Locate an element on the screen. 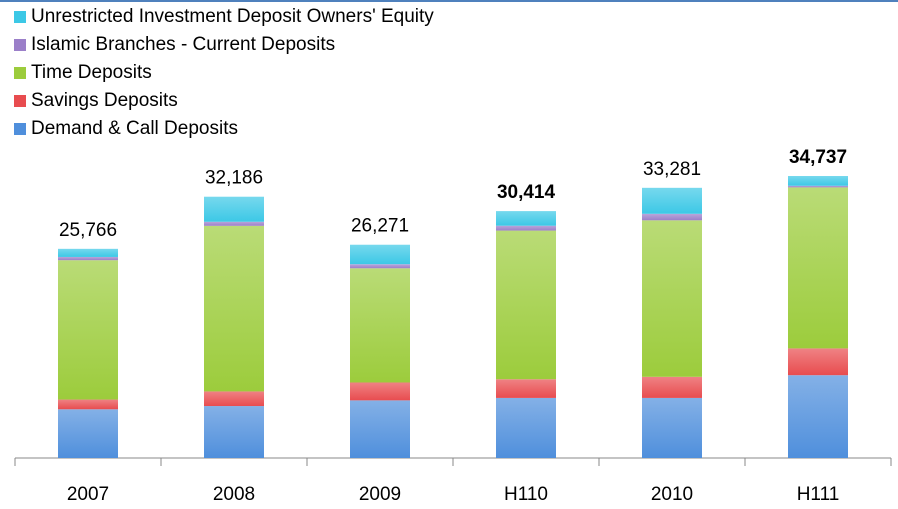  x-tick-label: 2010 is located at coordinates (672, 494).